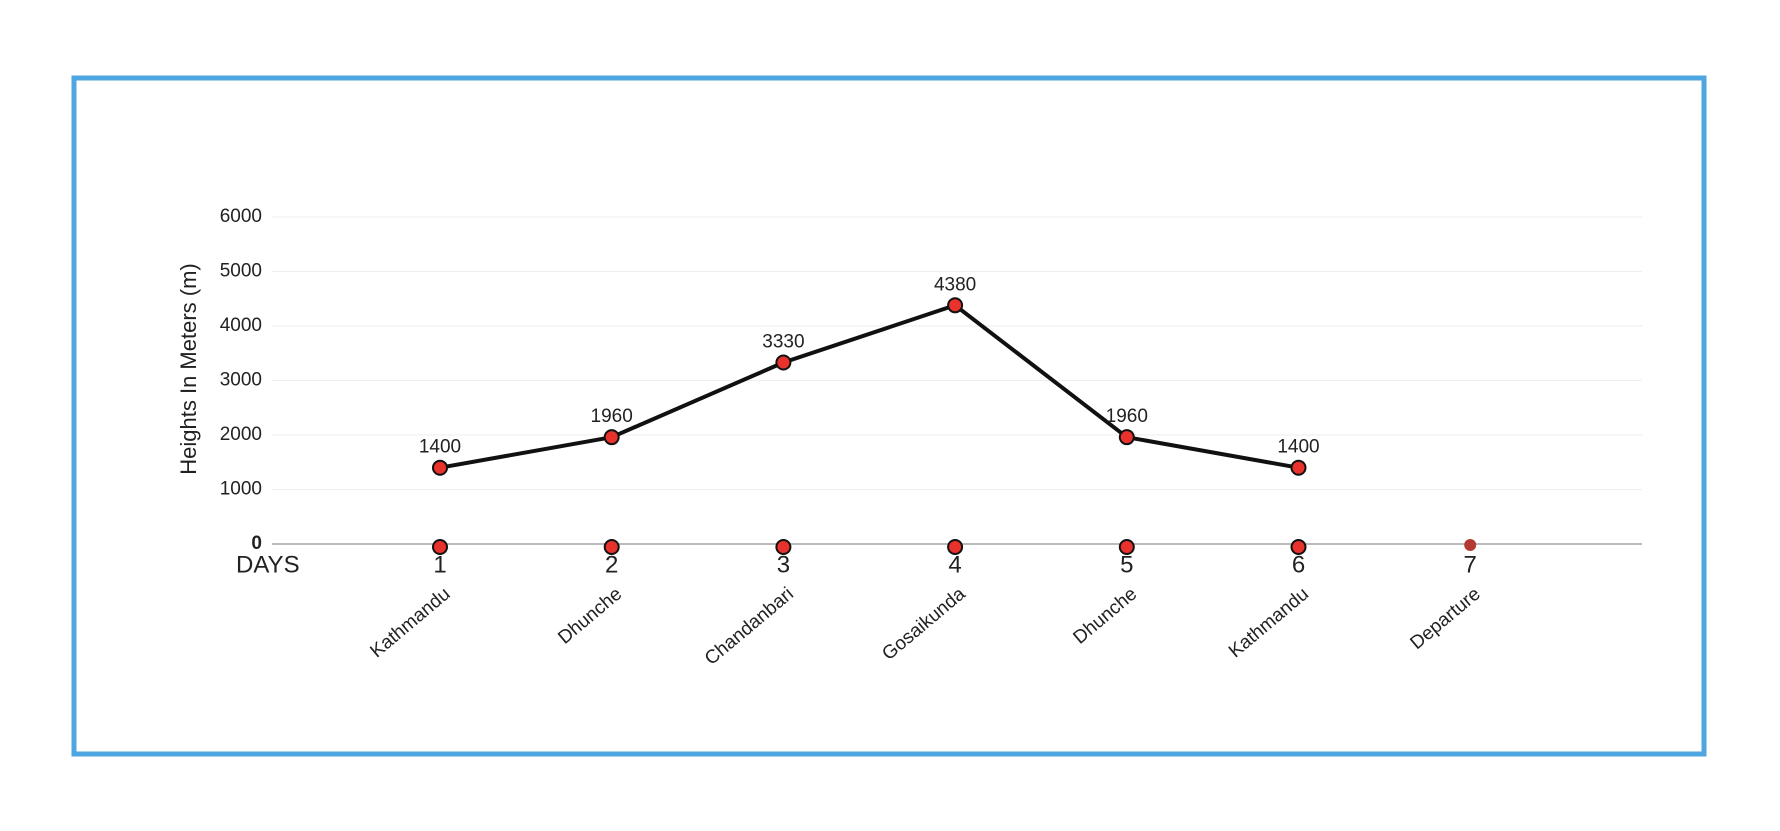  What do you see at coordinates (1445, 619) in the screenshot?
I see `place-label: Departure` at bounding box center [1445, 619].